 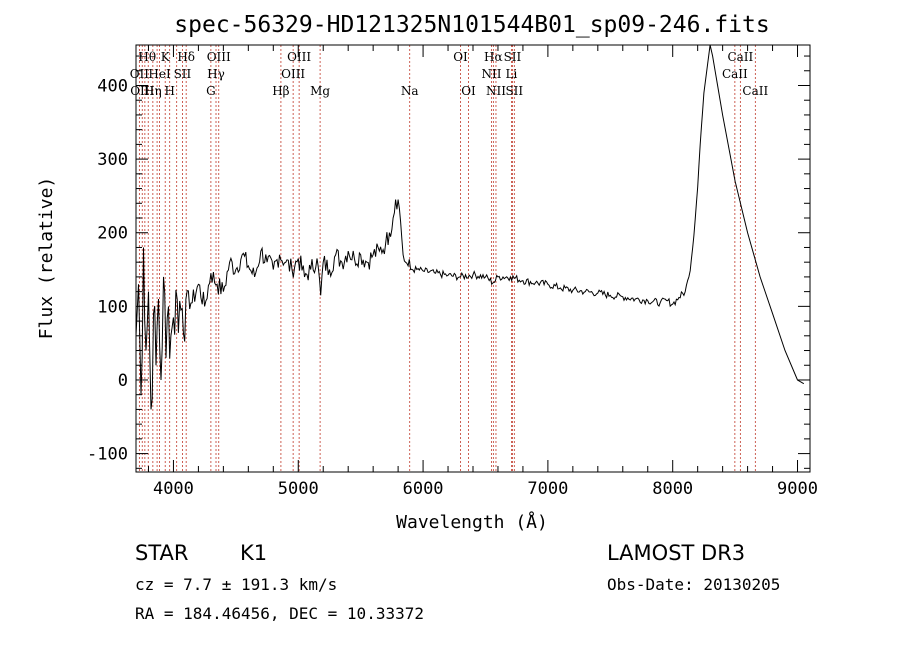 What do you see at coordinates (253, 553) in the screenshot?
I see `object-subclass: K1` at bounding box center [253, 553].